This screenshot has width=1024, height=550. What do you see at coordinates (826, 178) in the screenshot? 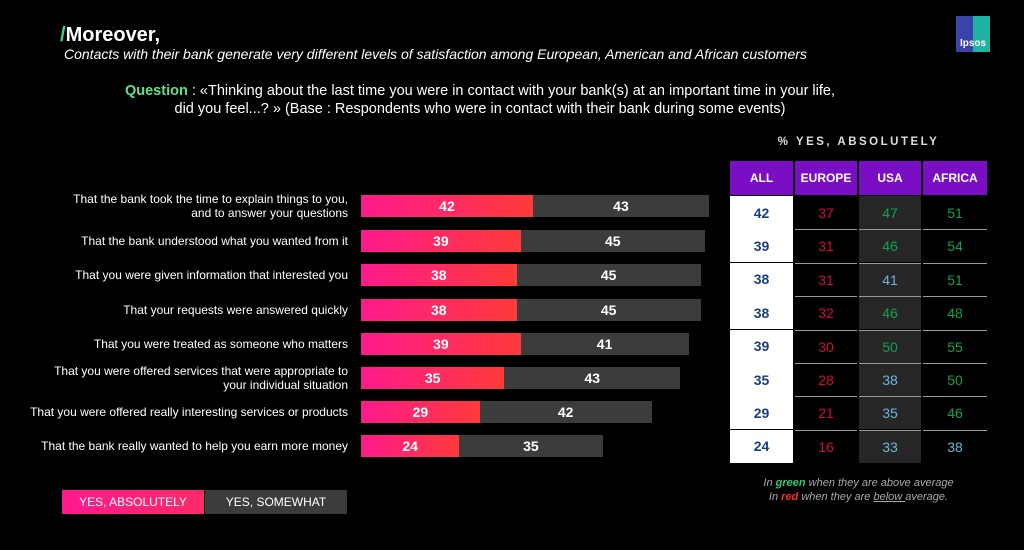
I see `table-header-europe: EUROPE` at bounding box center [826, 178].